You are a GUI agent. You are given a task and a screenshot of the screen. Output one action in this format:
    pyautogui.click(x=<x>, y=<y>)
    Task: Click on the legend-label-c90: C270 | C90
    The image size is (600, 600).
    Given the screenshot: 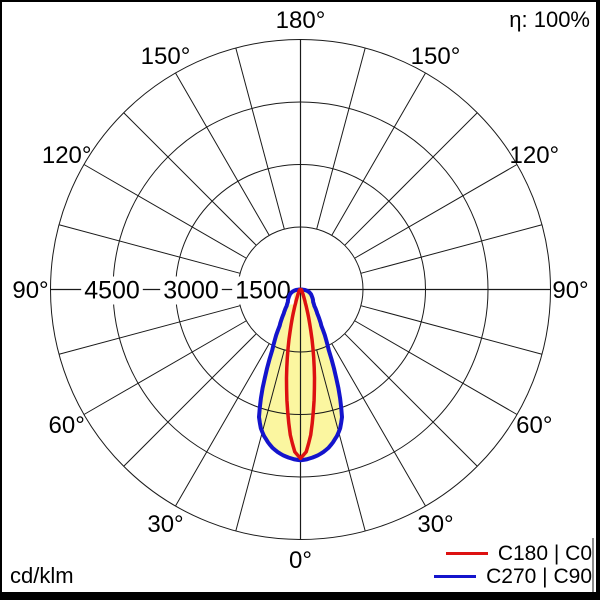 What is the action you would take?
    pyautogui.click(x=539, y=576)
    